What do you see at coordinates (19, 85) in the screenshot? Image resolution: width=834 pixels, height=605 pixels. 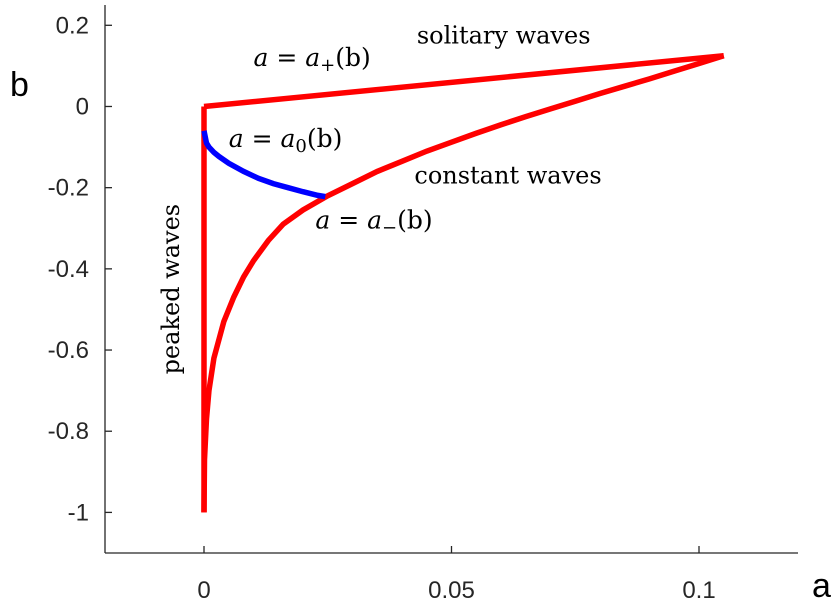 I see `y-axis-label: b` at bounding box center [19, 85].